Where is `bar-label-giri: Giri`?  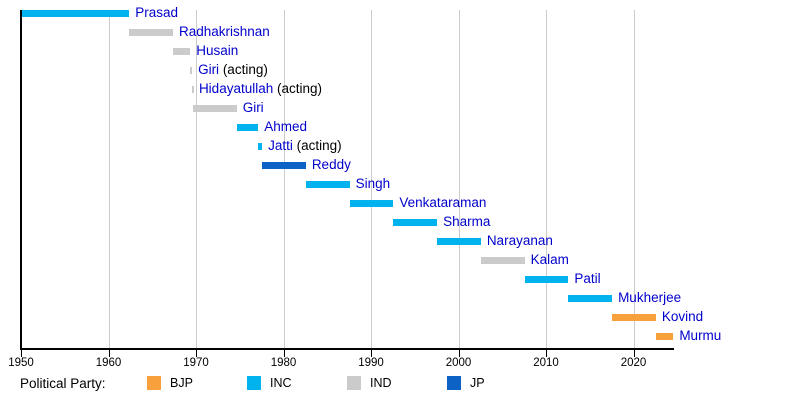
bar-label-giri: Giri is located at coordinates (253, 108).